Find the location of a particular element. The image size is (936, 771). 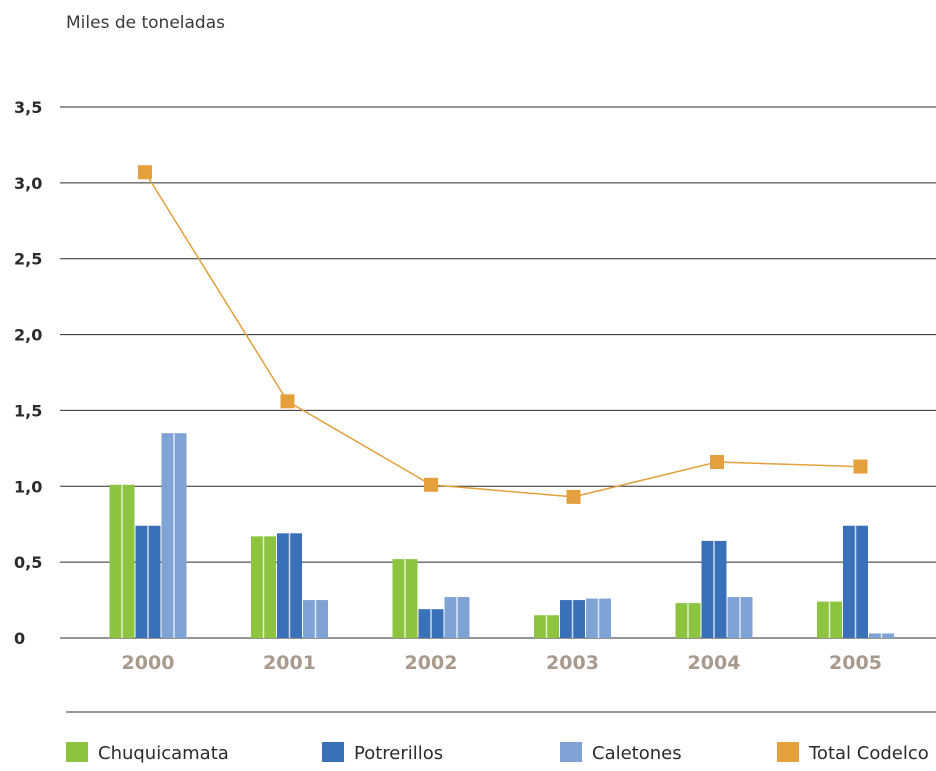

y-tick-label: 0 is located at coordinates (19, 638).